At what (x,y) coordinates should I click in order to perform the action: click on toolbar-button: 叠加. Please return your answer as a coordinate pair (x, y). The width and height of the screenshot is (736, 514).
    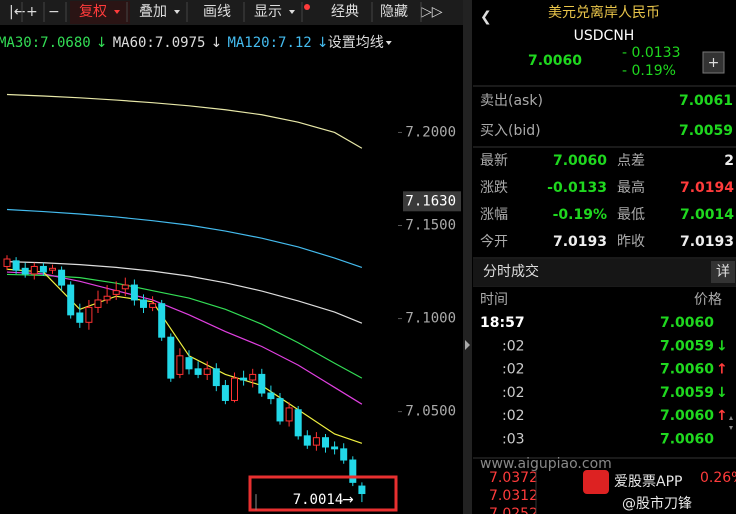
    Looking at the image, I should click on (153, 12).